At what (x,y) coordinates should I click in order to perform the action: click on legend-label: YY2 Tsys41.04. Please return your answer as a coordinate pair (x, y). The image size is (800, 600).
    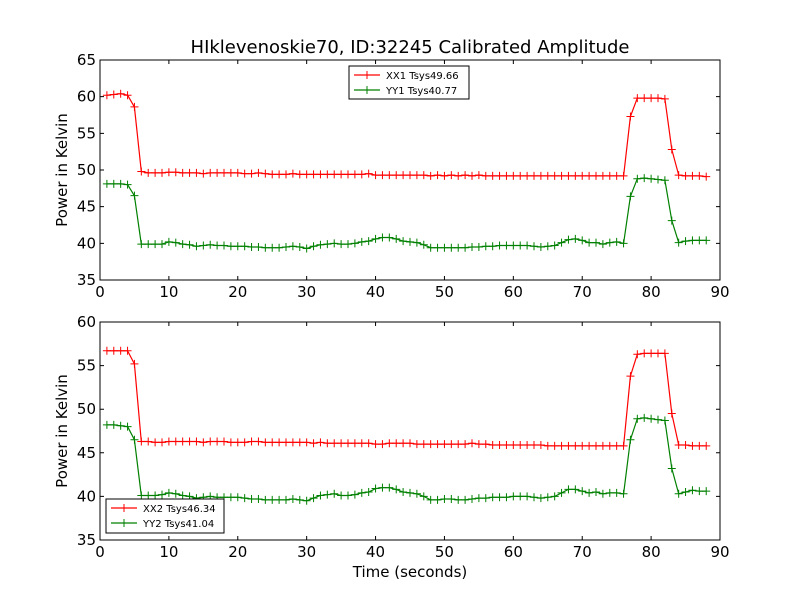
    Looking at the image, I should click on (178, 524).